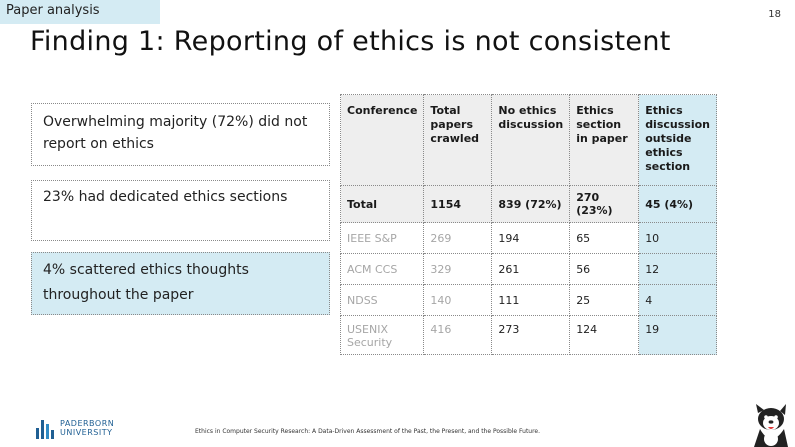  What do you see at coordinates (604, 238) in the screenshot?
I see `table-cell: 65` at bounding box center [604, 238].